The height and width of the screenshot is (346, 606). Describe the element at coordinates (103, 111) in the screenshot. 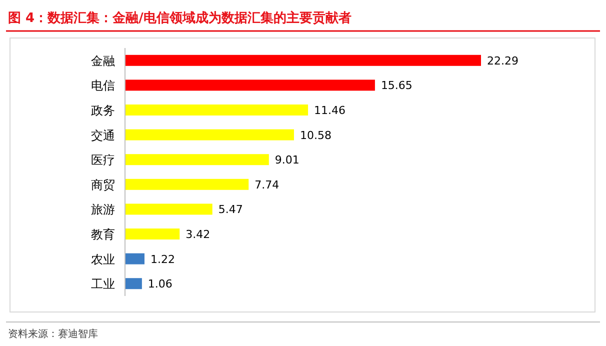

I see `y-tick-label: 政务` at that location.